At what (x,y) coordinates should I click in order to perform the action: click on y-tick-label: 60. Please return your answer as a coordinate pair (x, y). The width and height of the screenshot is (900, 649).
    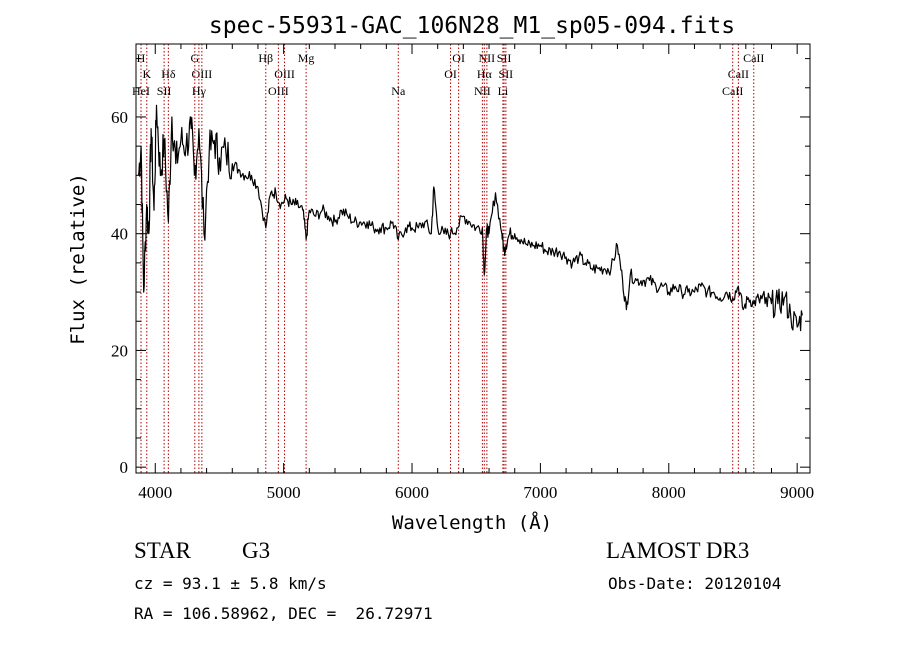
    Looking at the image, I should click on (119, 117).